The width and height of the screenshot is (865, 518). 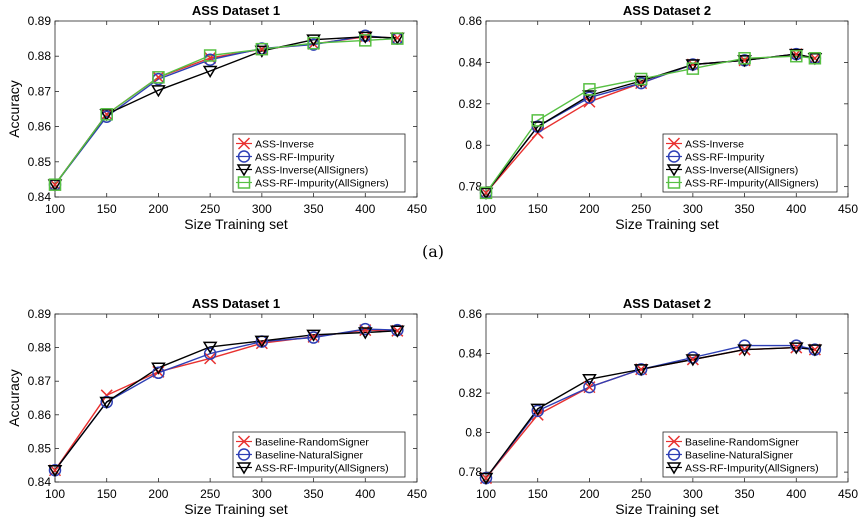 I want to click on chart-title: ASS Dataset 2, so click(x=667, y=10).